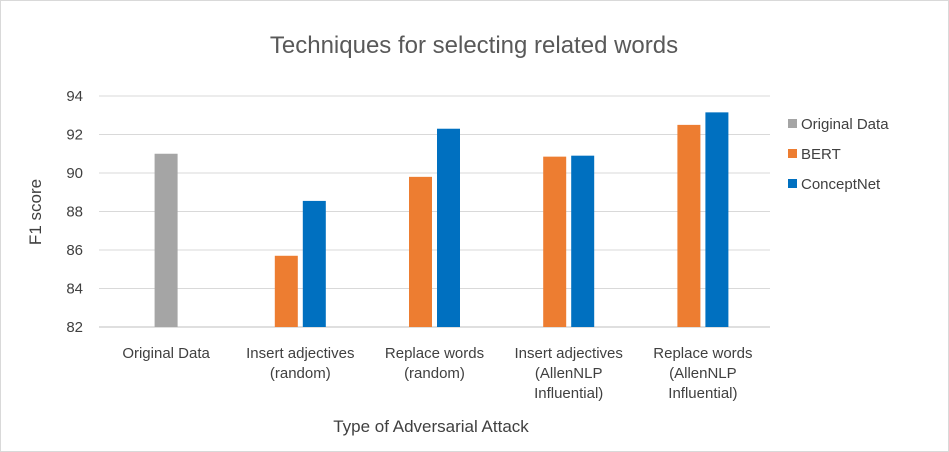 The height and width of the screenshot is (452, 949). What do you see at coordinates (166, 240) in the screenshot?
I see `bar-original-data` at bounding box center [166, 240].